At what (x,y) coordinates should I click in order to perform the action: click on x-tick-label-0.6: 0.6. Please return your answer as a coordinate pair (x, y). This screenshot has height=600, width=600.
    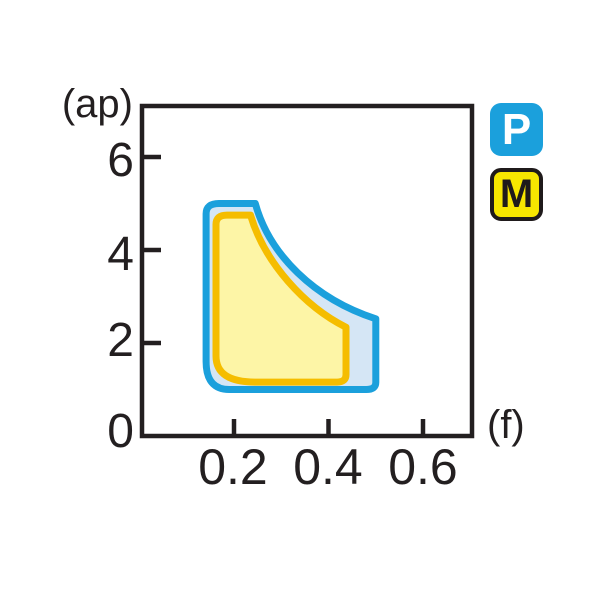
    Looking at the image, I should click on (423, 467).